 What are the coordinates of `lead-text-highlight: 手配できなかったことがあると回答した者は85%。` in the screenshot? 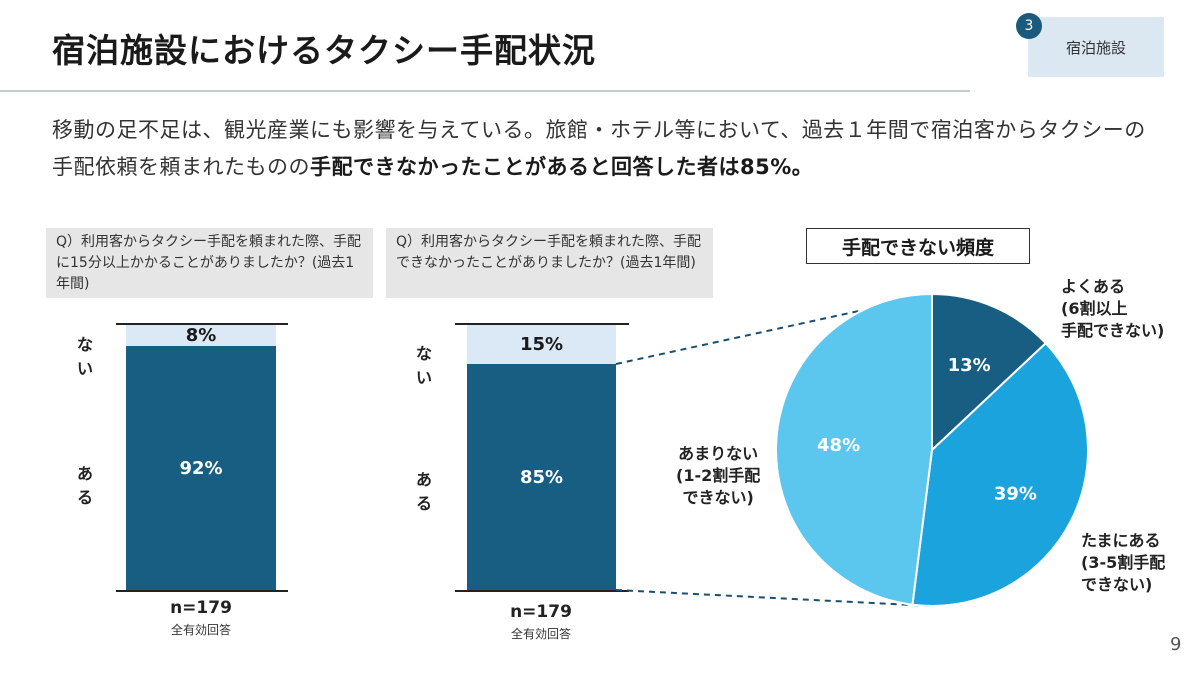 It's located at (562, 167).